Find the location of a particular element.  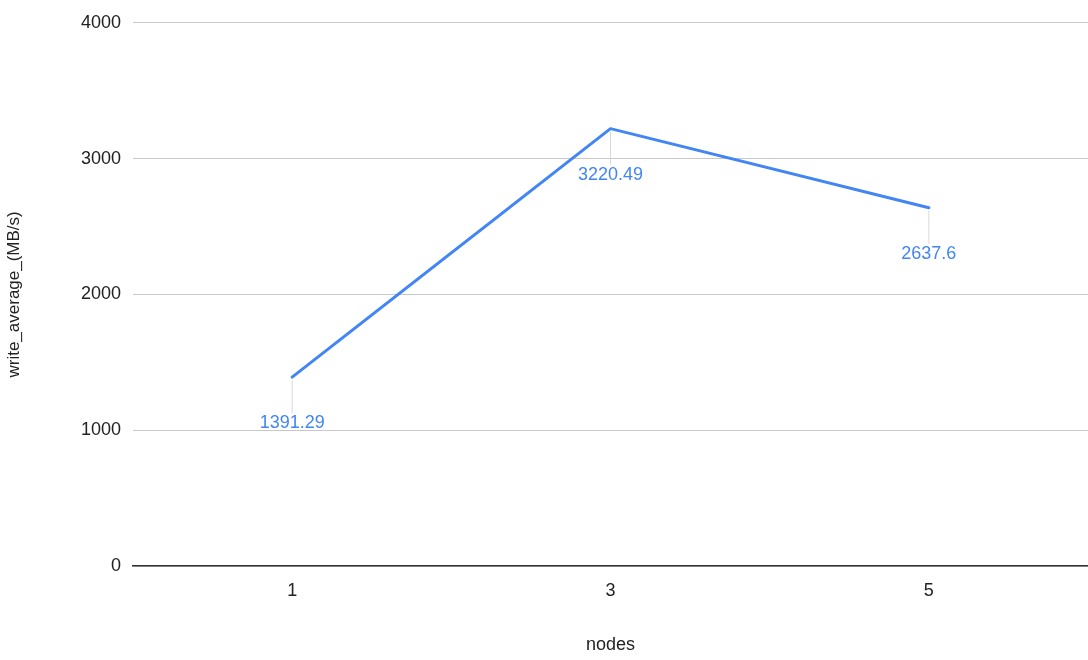

x-tick-label: 1 is located at coordinates (292, 589).